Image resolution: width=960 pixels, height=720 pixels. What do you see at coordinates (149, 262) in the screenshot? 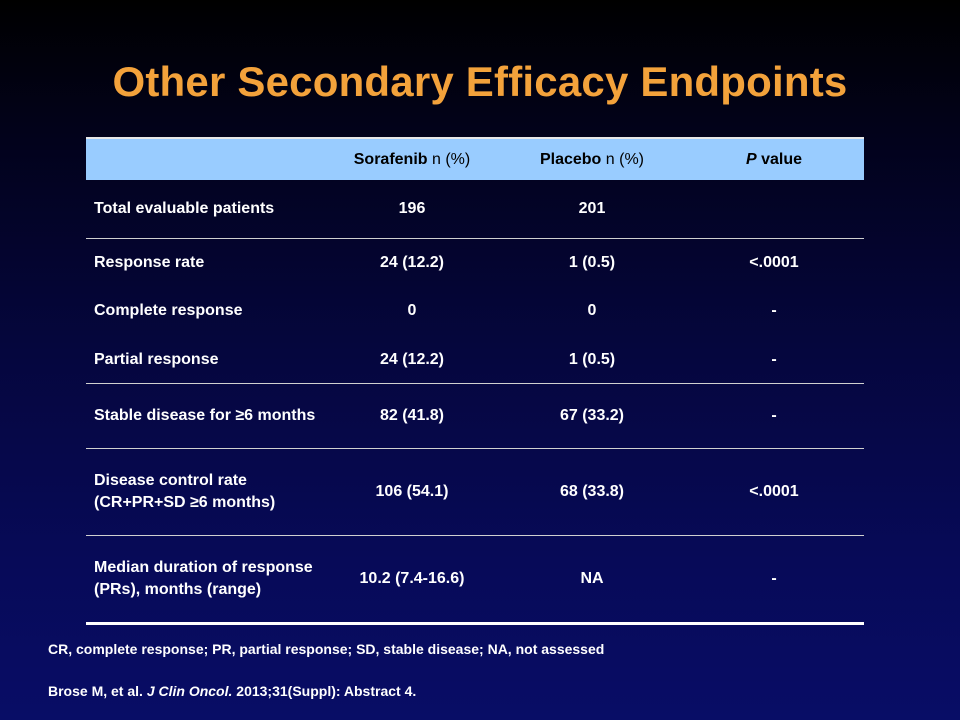
I see `row-label: Response rate` at bounding box center [149, 262].